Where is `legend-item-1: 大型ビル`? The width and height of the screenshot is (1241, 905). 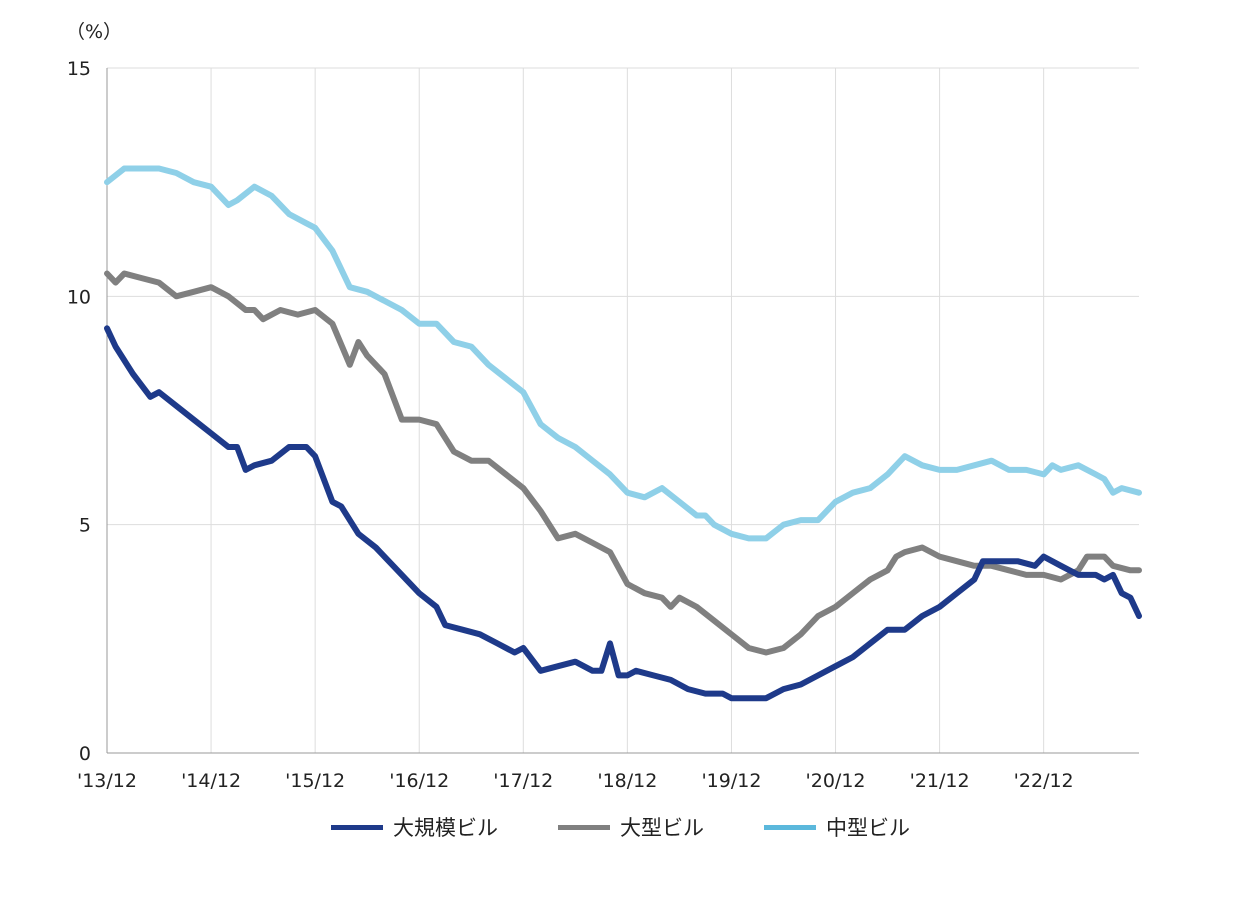 legend-item-1: 大型ビル is located at coordinates (631, 827).